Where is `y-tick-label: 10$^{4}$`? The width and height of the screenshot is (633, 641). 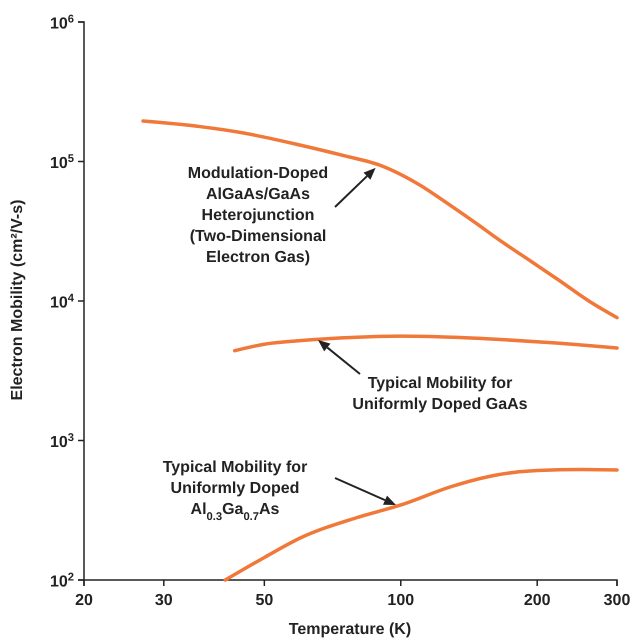 y-tick-label: 10$^{4}$ is located at coordinates (62, 302).